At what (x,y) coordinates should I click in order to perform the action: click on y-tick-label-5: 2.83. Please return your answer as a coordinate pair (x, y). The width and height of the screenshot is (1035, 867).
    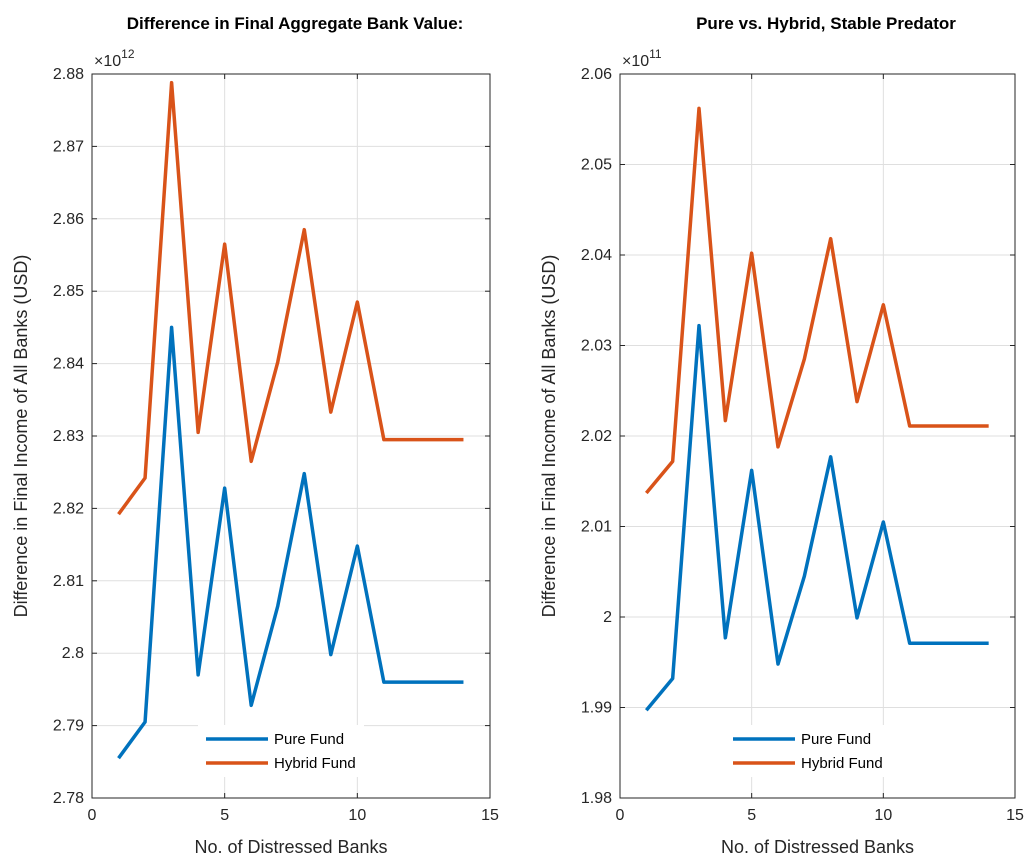
    Looking at the image, I should click on (68, 436).